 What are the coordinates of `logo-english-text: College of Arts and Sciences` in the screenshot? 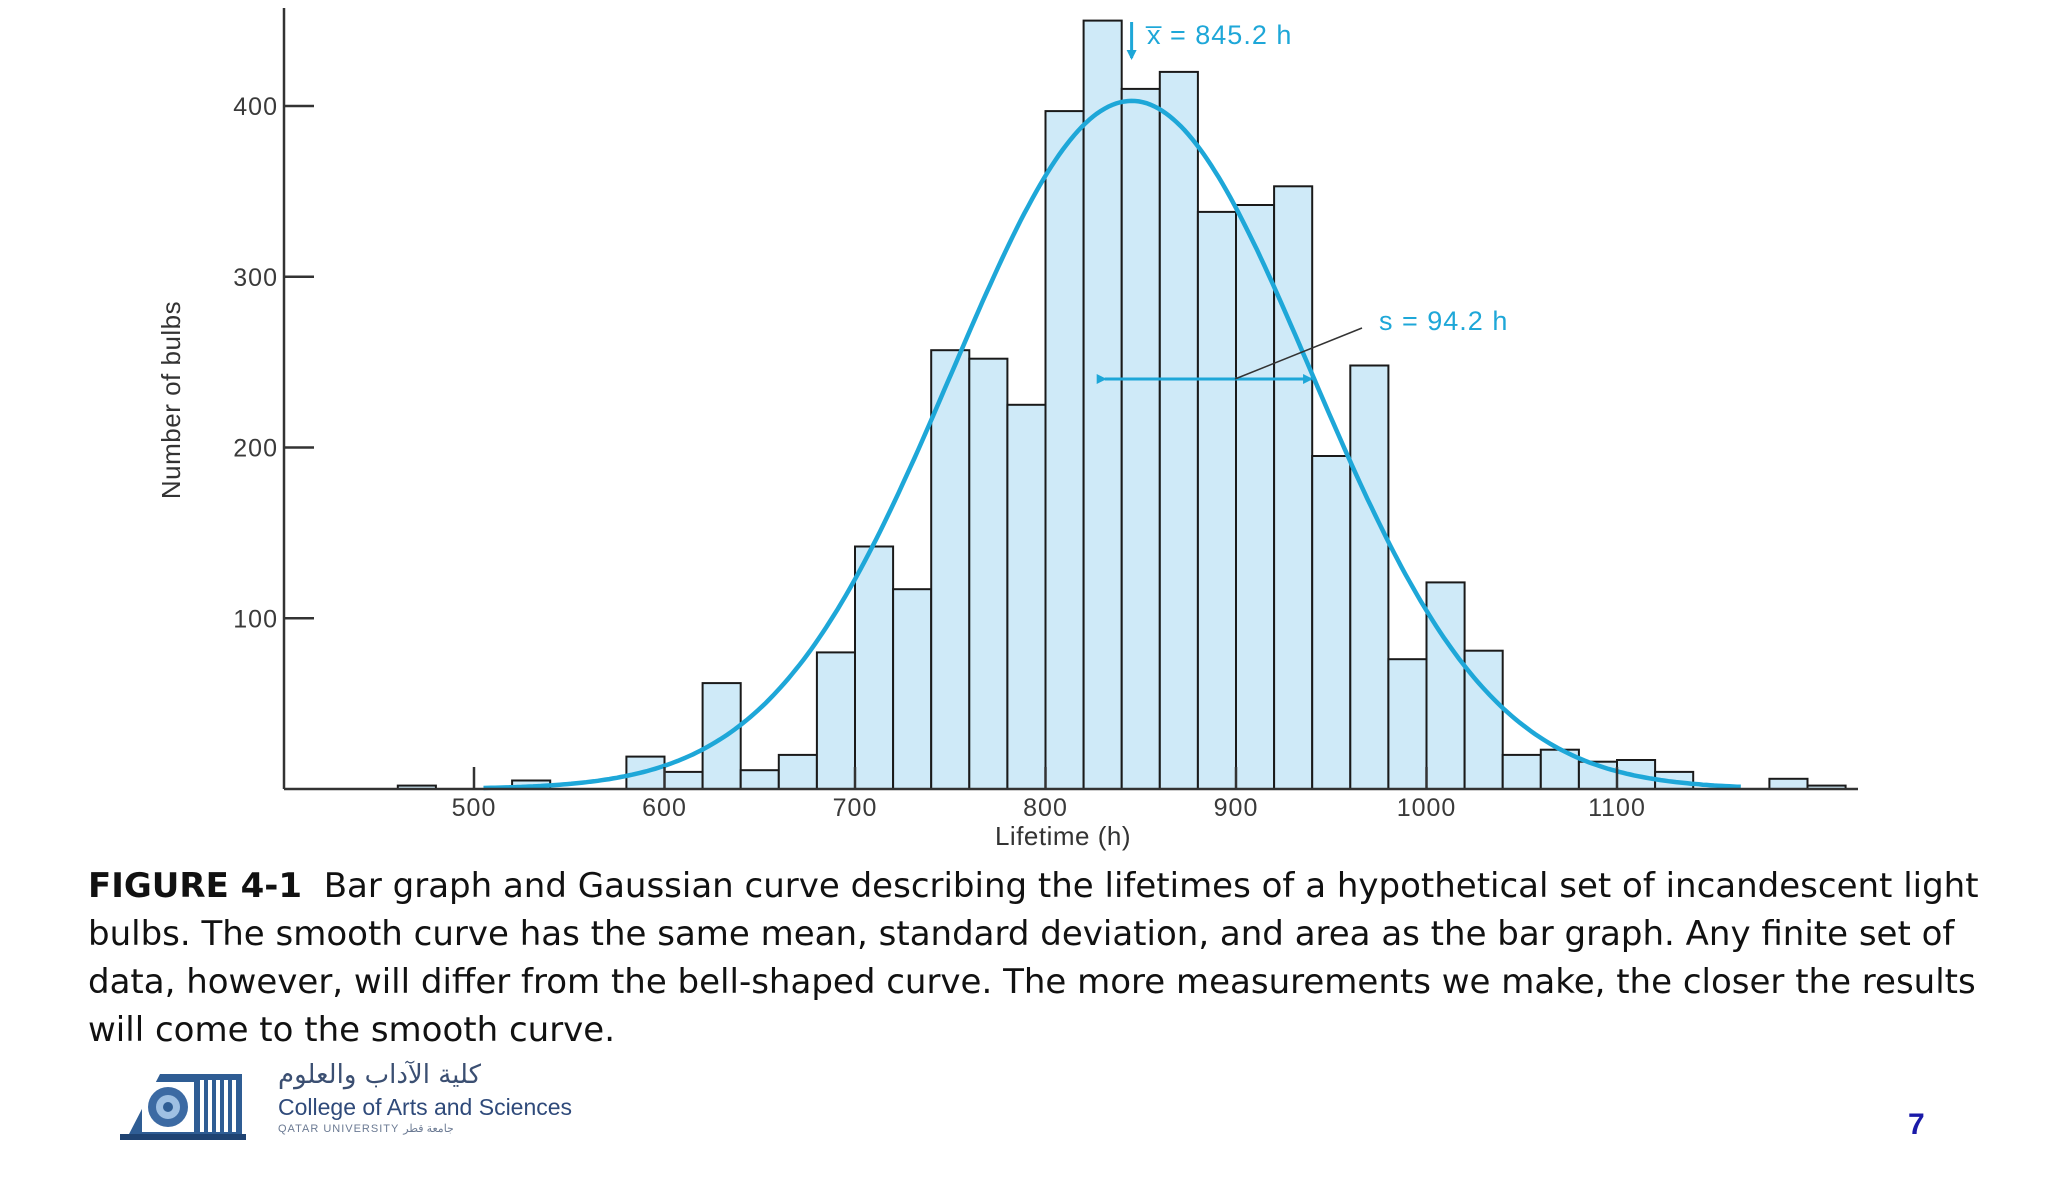 It's located at (425, 1107).